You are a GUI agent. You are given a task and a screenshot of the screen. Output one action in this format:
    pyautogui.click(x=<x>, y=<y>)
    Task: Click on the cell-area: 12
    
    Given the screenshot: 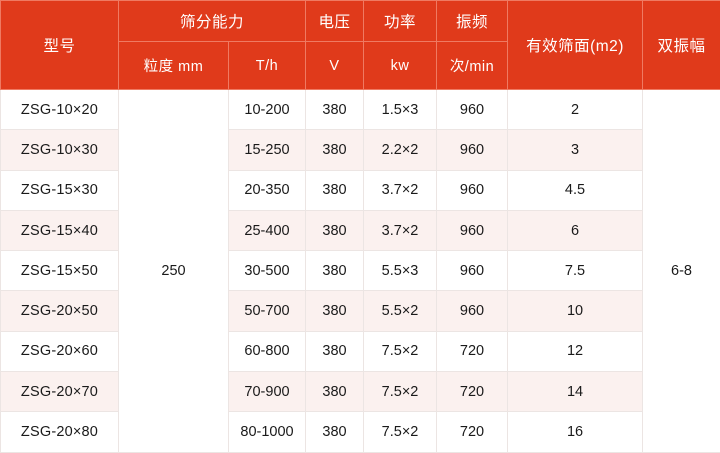 What is the action you would take?
    pyautogui.click(x=575, y=351)
    